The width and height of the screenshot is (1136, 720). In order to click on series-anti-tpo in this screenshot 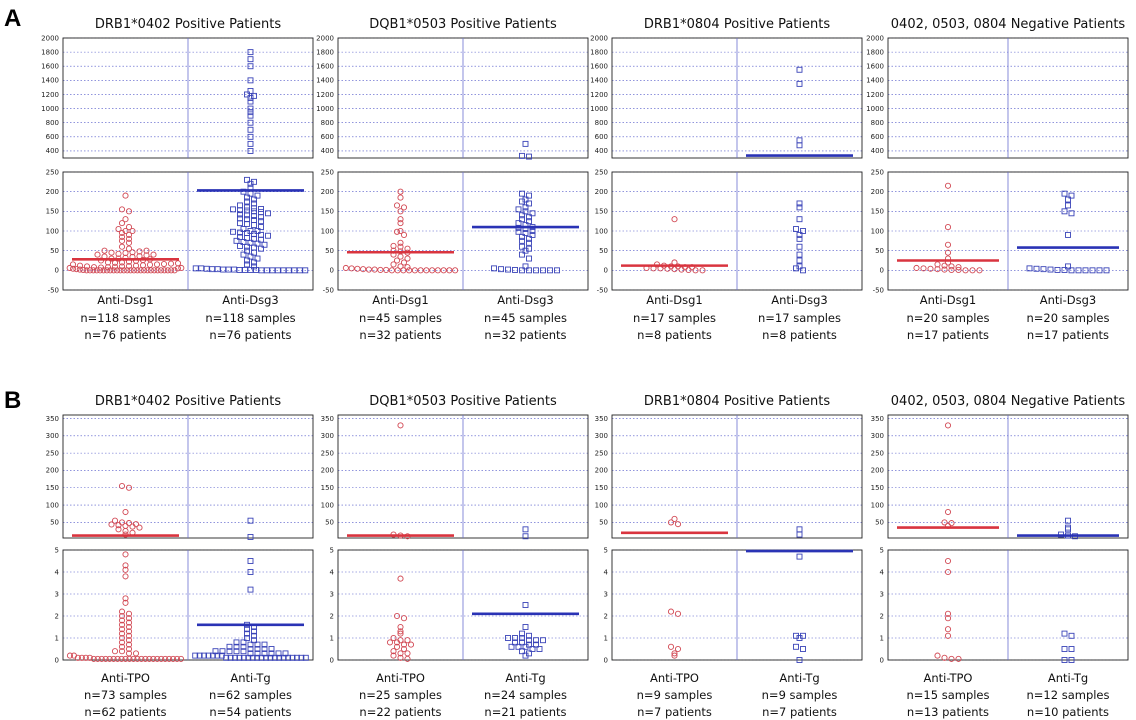, I will do `click(948, 542)`.